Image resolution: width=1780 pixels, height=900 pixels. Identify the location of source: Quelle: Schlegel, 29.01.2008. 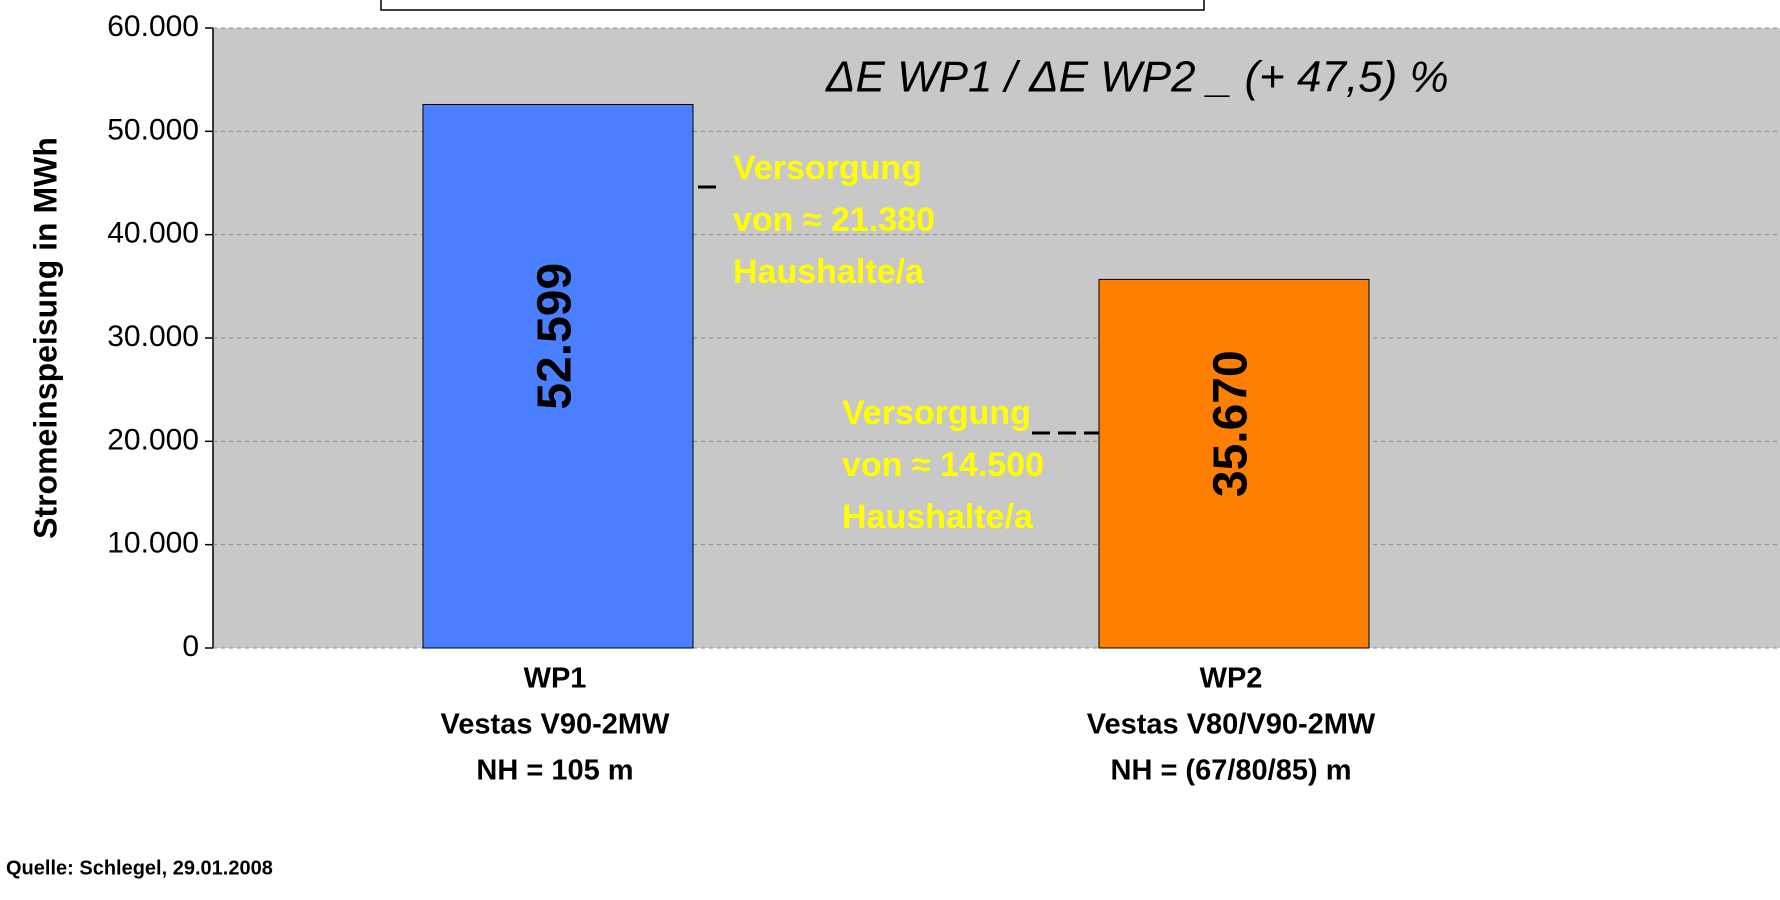
(139, 868).